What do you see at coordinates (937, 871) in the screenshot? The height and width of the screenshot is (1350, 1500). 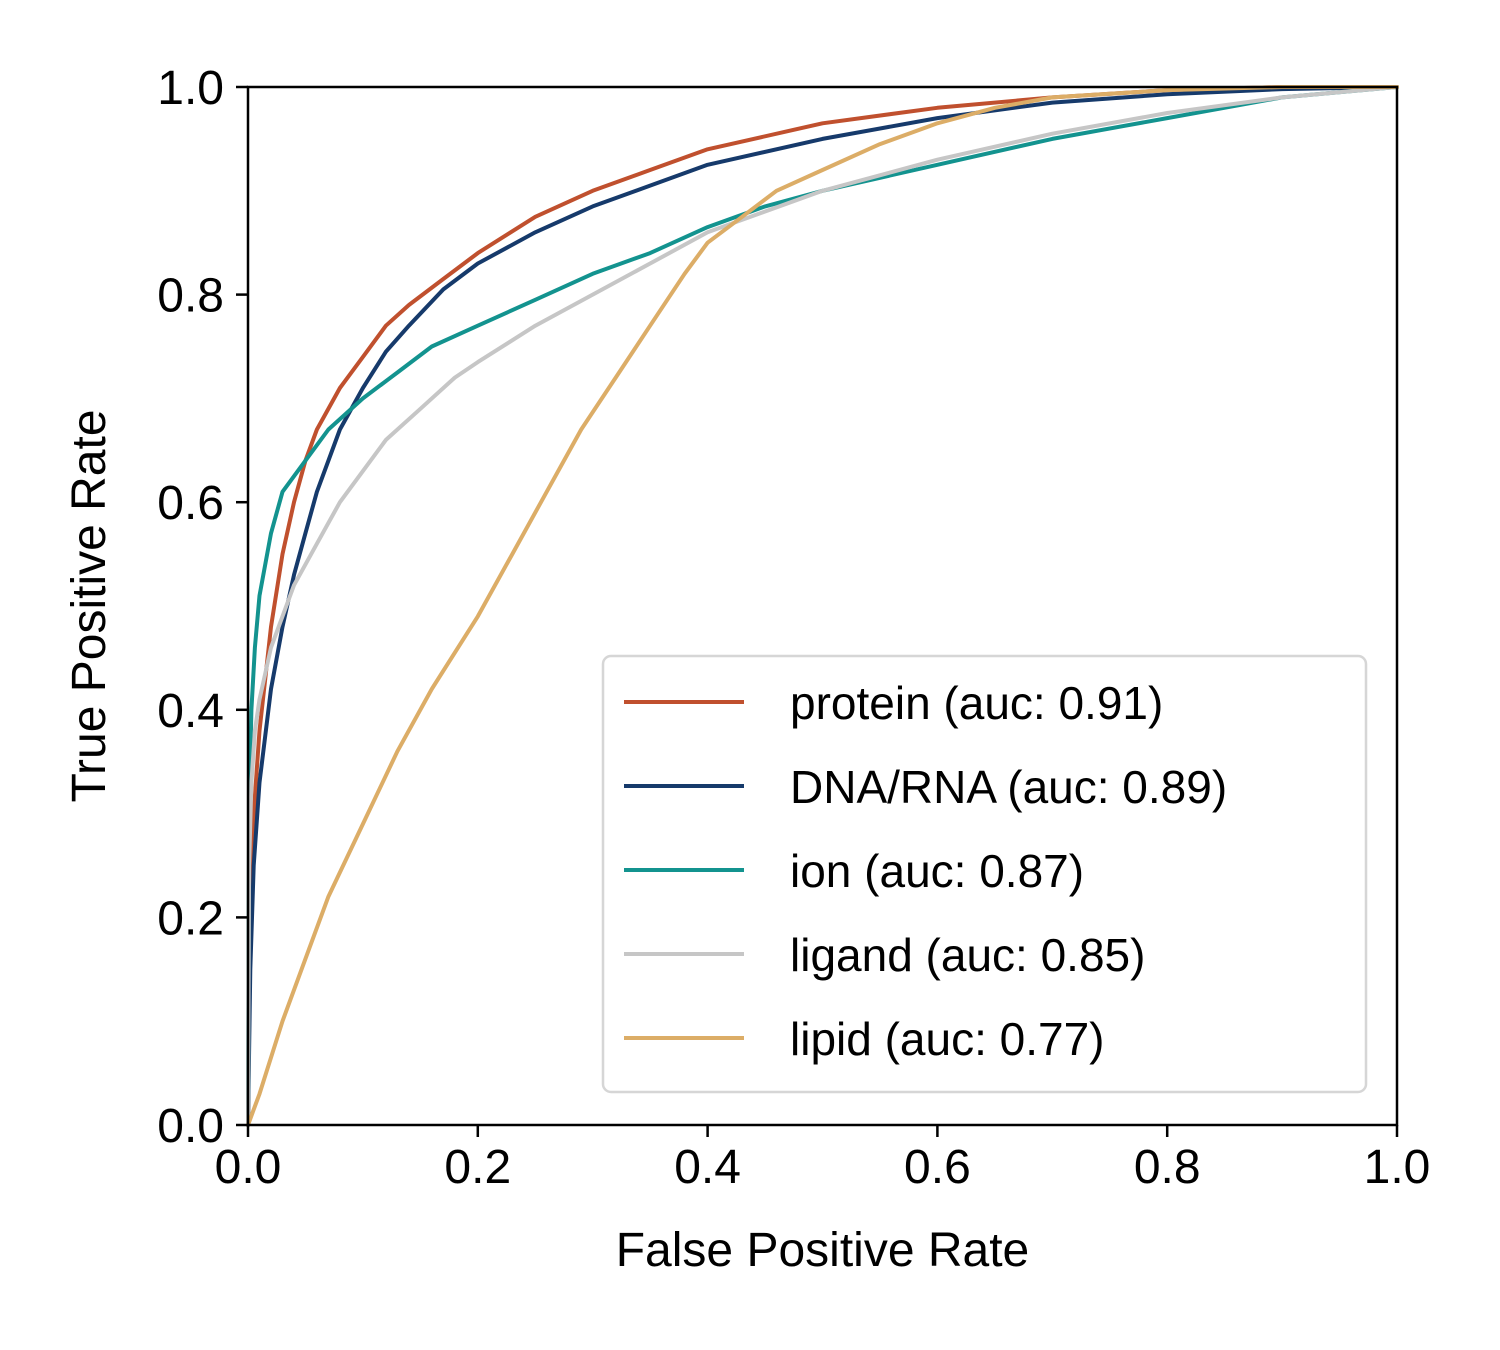 I see `legend-label-2: ion (auc: 0.87)` at bounding box center [937, 871].